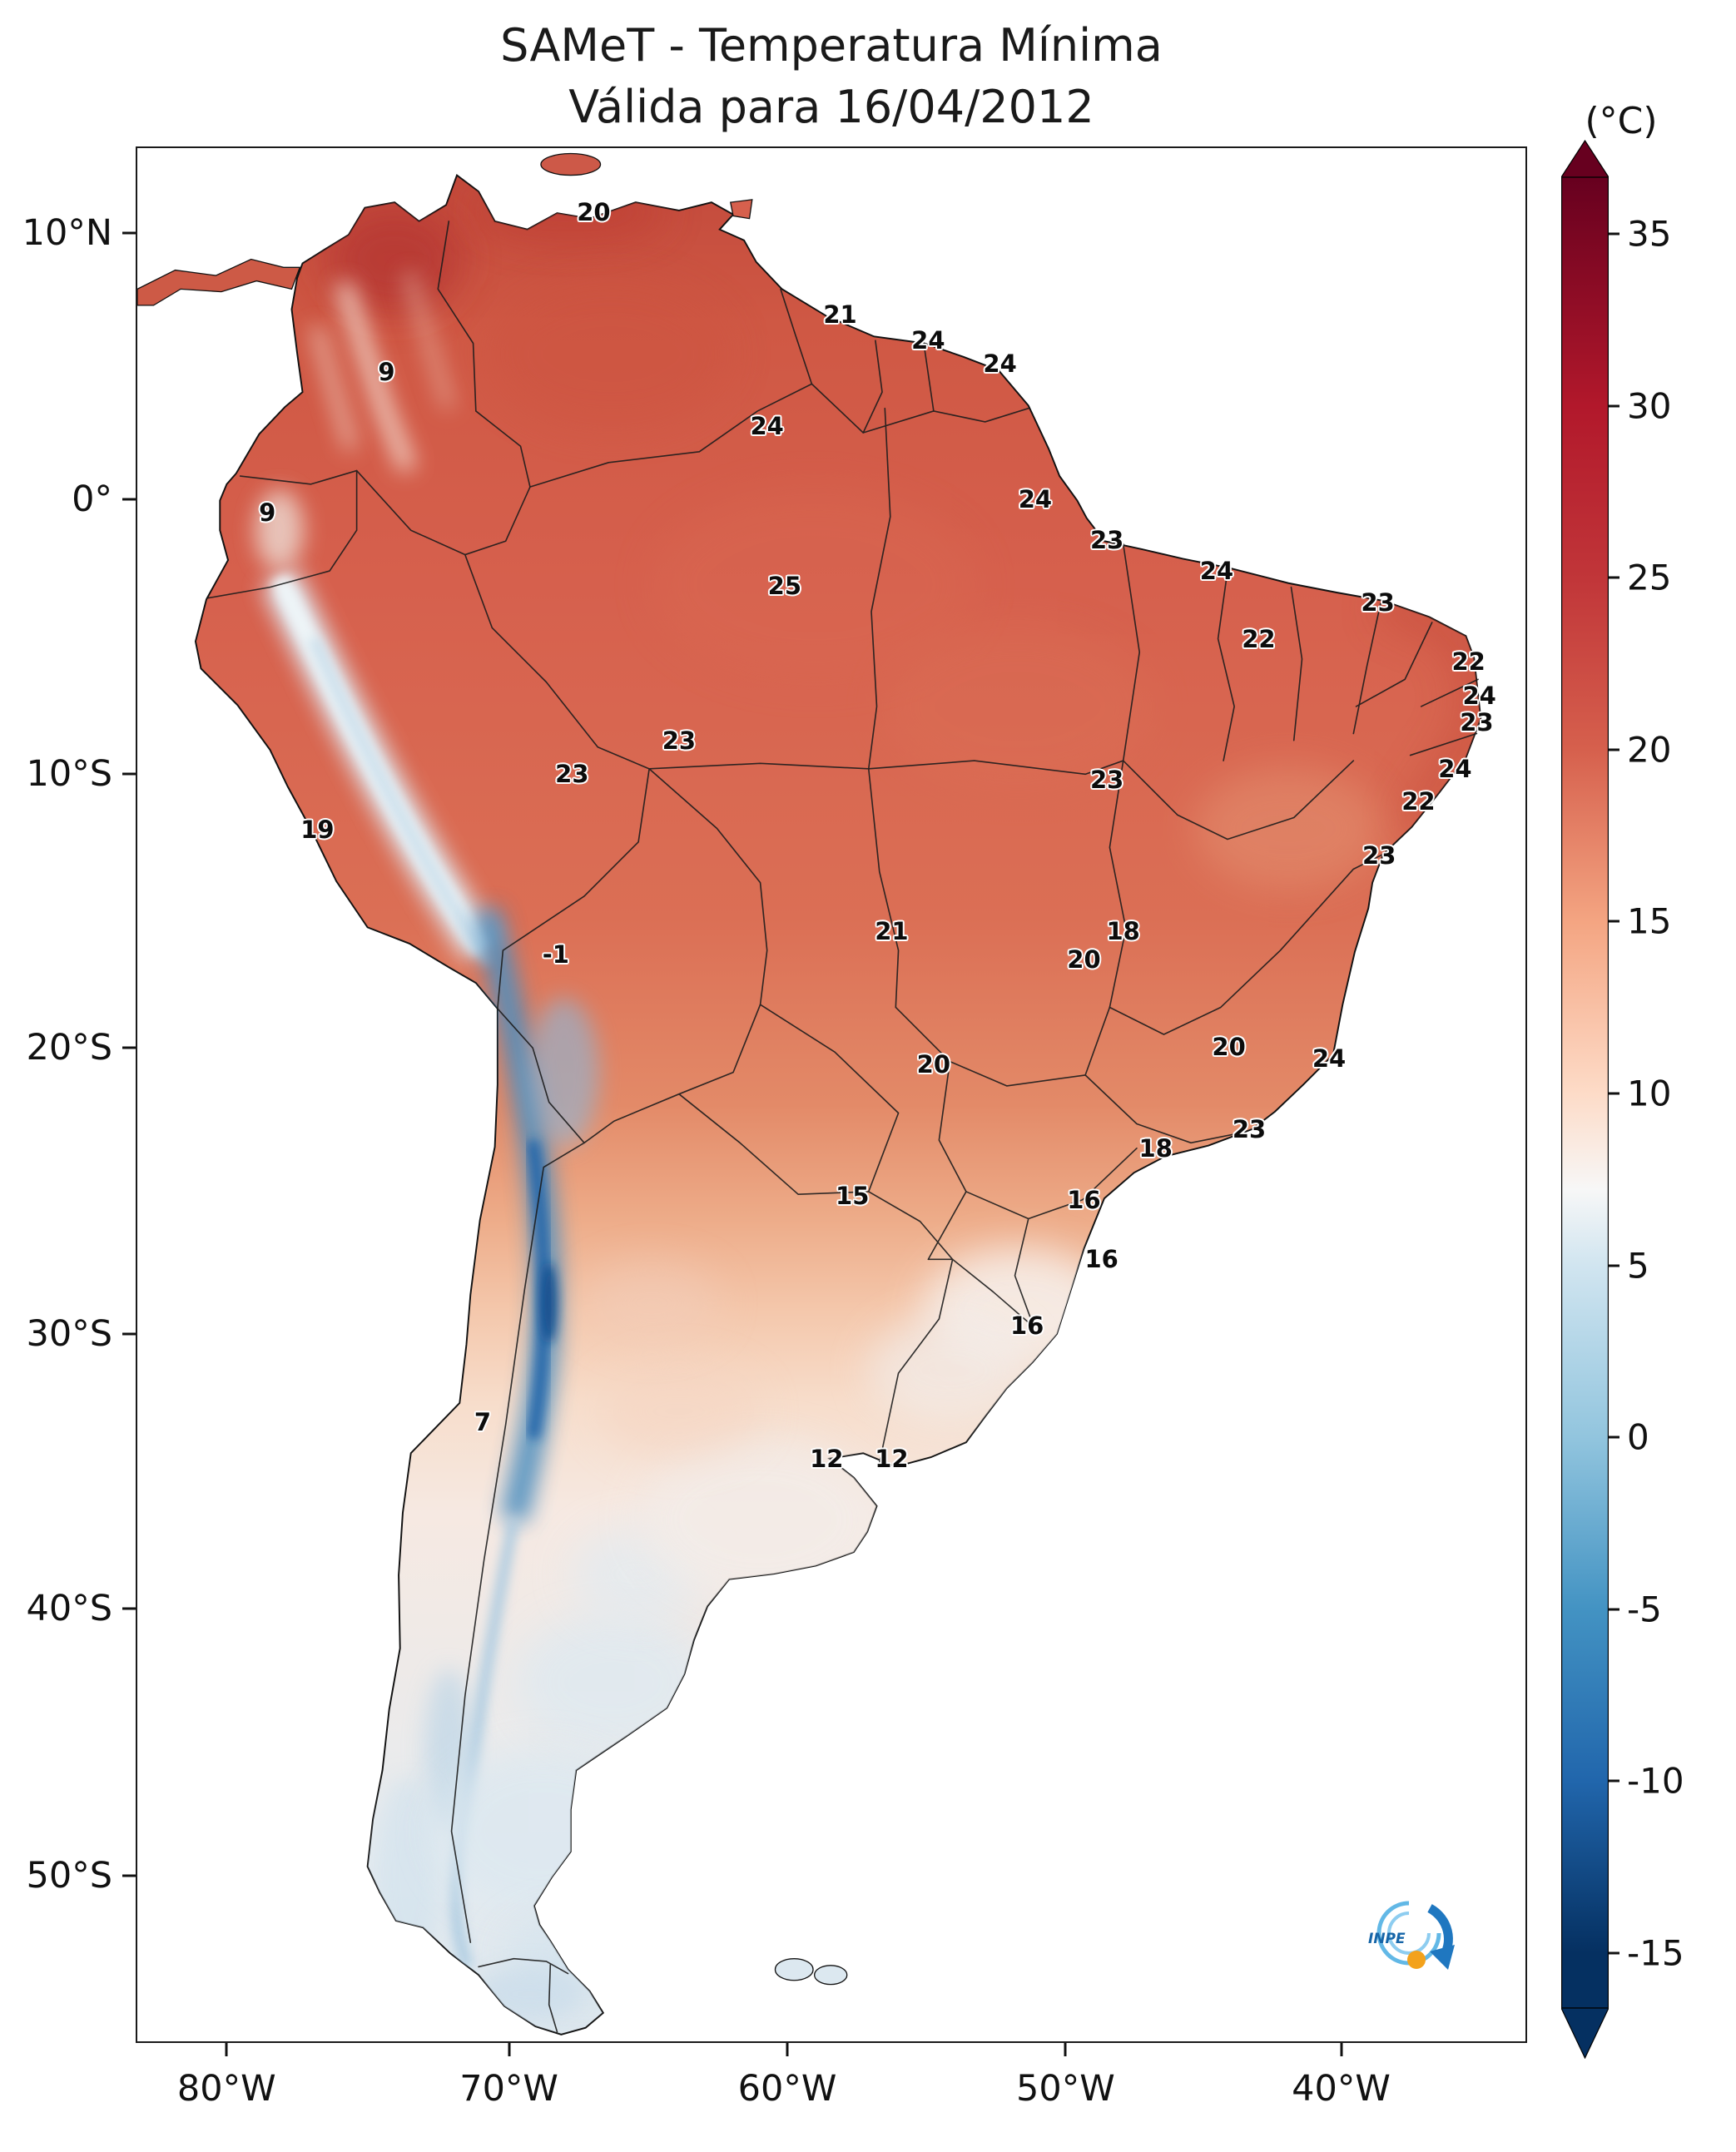 Image resolution: width=1736 pixels, height=2152 pixels. What do you see at coordinates (226, 2089) in the screenshot?
I see `lon-tick-label: 80°W` at bounding box center [226, 2089].